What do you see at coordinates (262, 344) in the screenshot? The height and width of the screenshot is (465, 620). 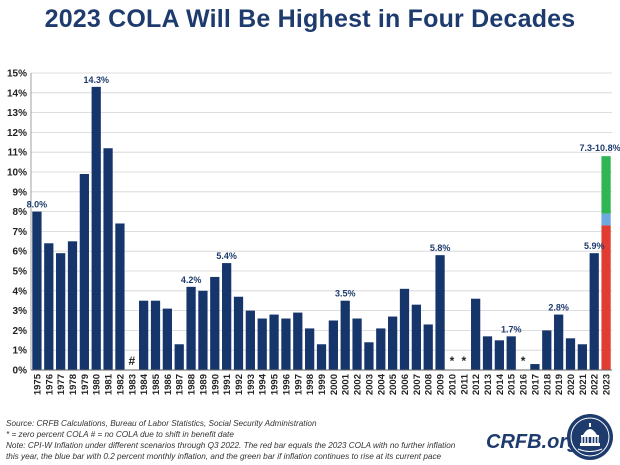 I see `bar-1994` at bounding box center [262, 344].